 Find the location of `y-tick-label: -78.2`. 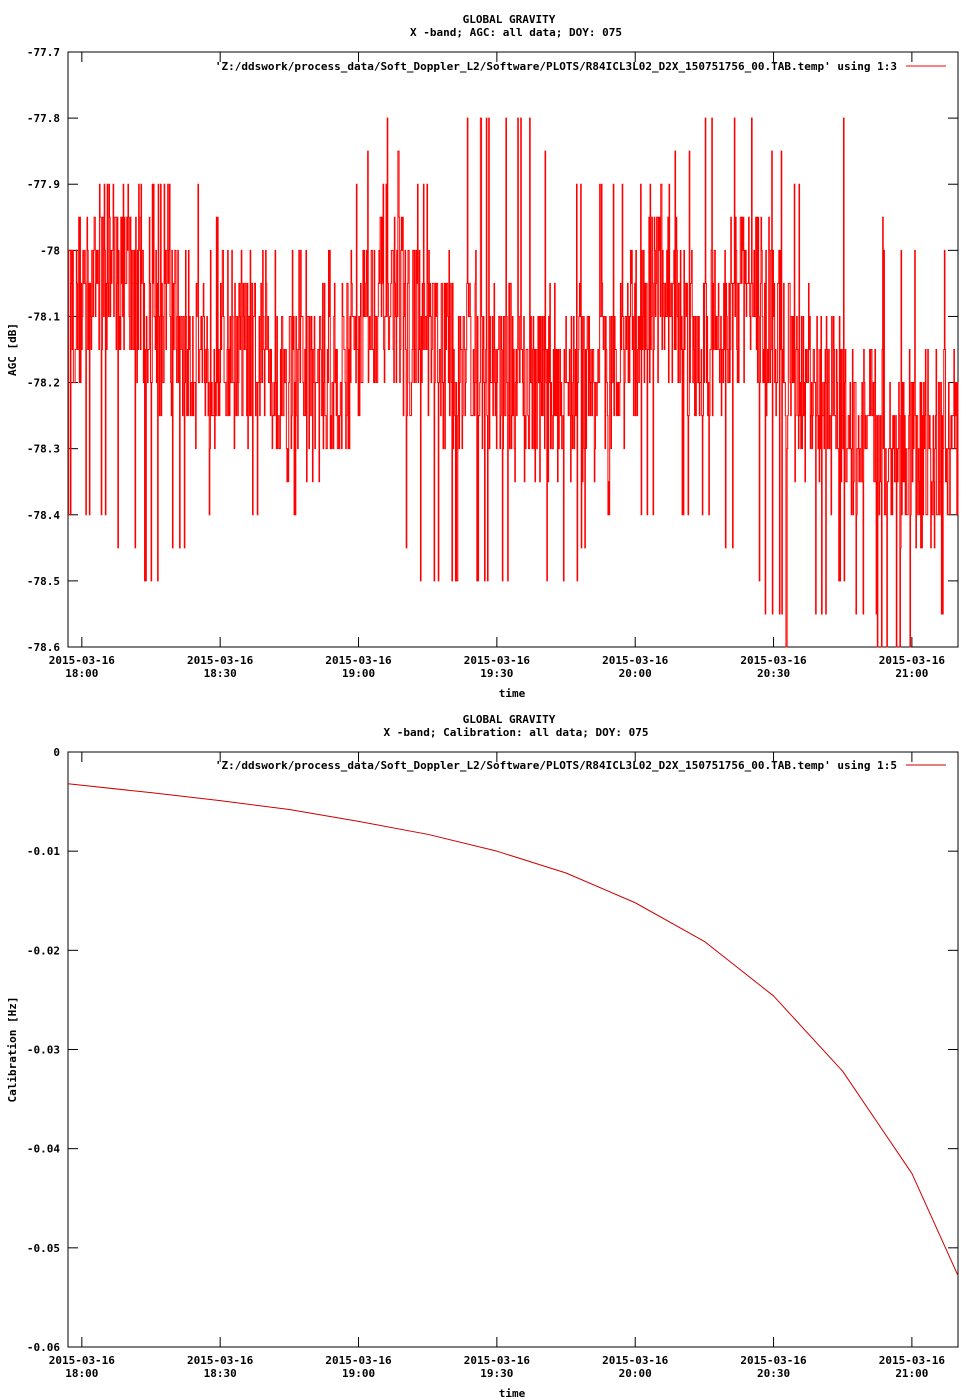

y-tick-label: -78.2 is located at coordinates (43, 383).